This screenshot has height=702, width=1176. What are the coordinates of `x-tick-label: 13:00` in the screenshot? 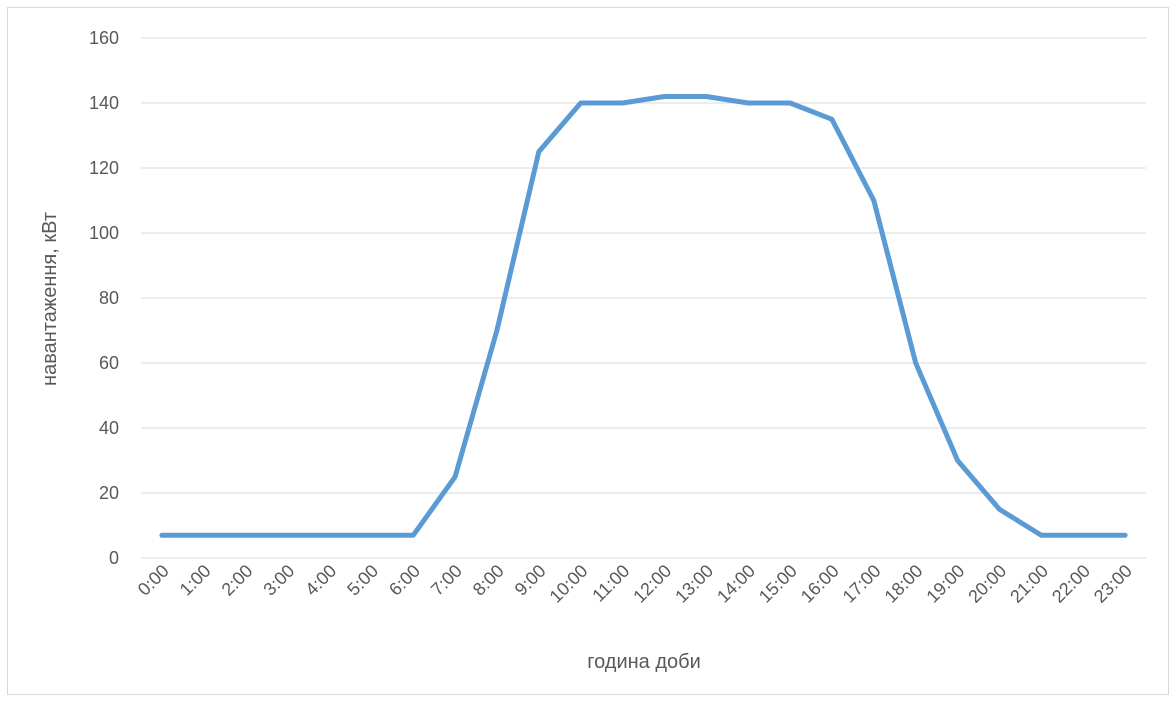 It's located at (694, 584).